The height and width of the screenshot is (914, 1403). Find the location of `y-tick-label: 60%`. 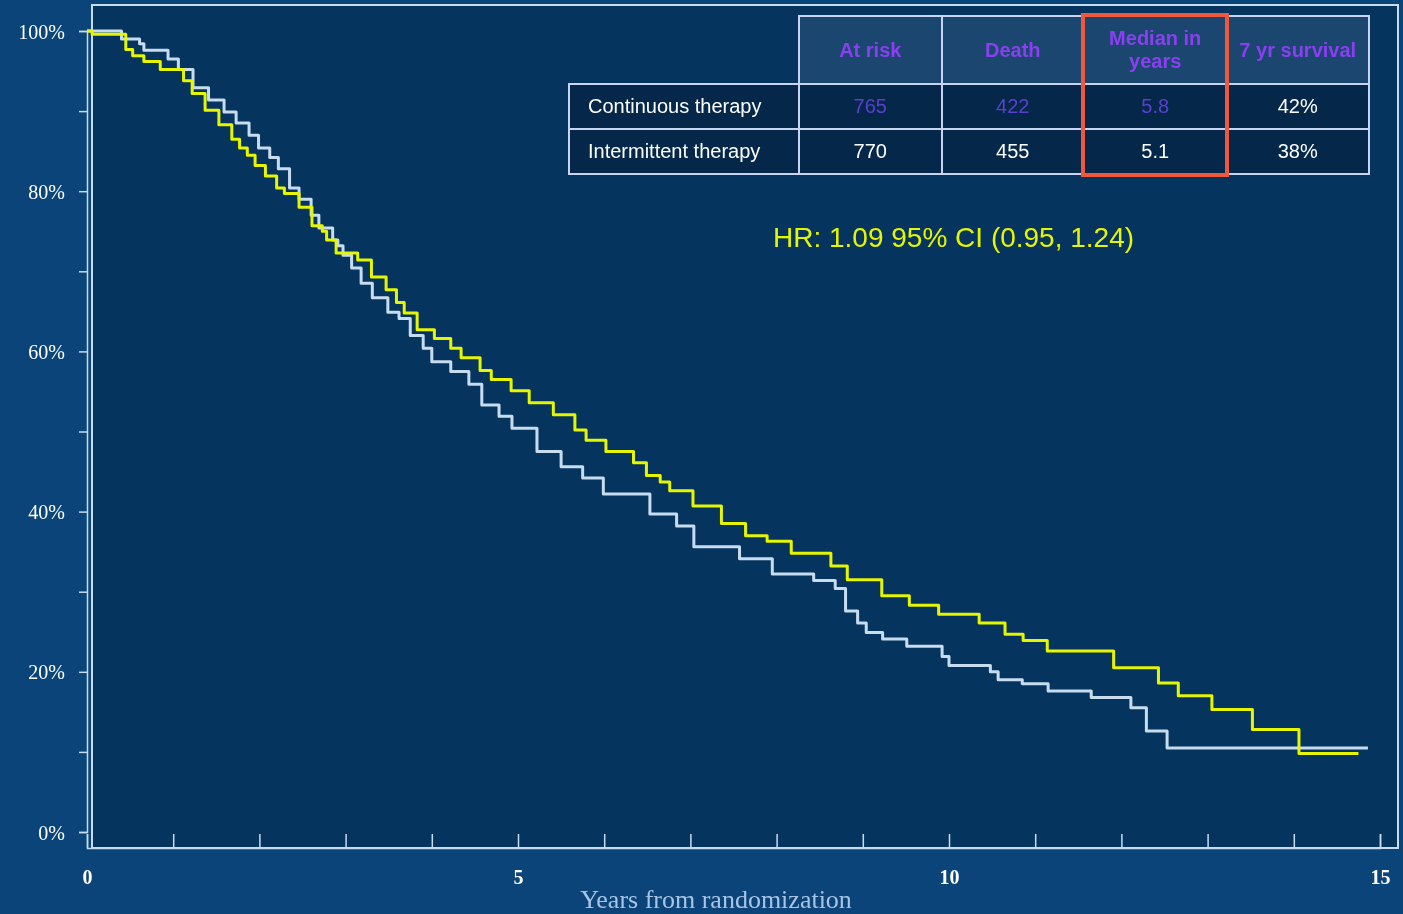

y-tick-label: 60% is located at coordinates (46, 351).